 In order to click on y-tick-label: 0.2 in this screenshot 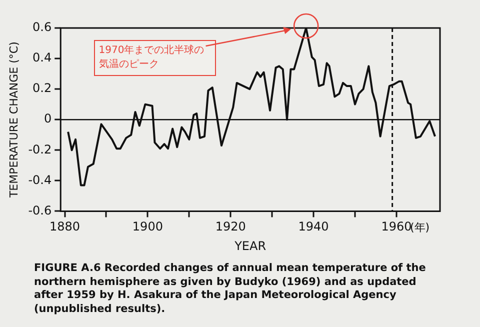, I will do `click(42, 88)`.